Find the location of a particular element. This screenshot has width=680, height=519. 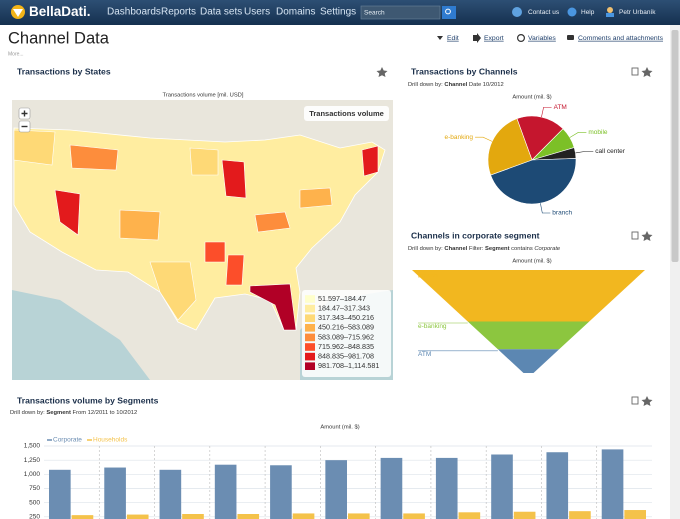

edit-icon is located at coordinates (440, 38).